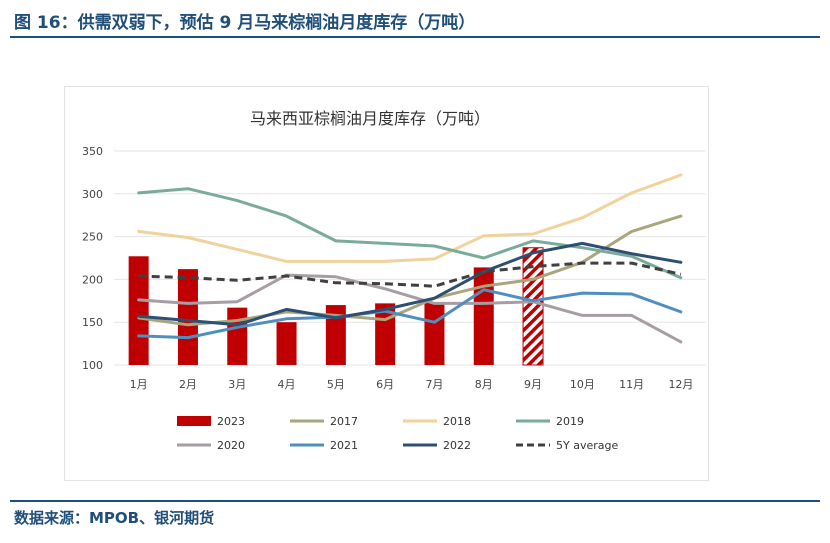 The width and height of the screenshot is (830, 543). I want to click on legend-label: 5Y average, so click(587, 445).